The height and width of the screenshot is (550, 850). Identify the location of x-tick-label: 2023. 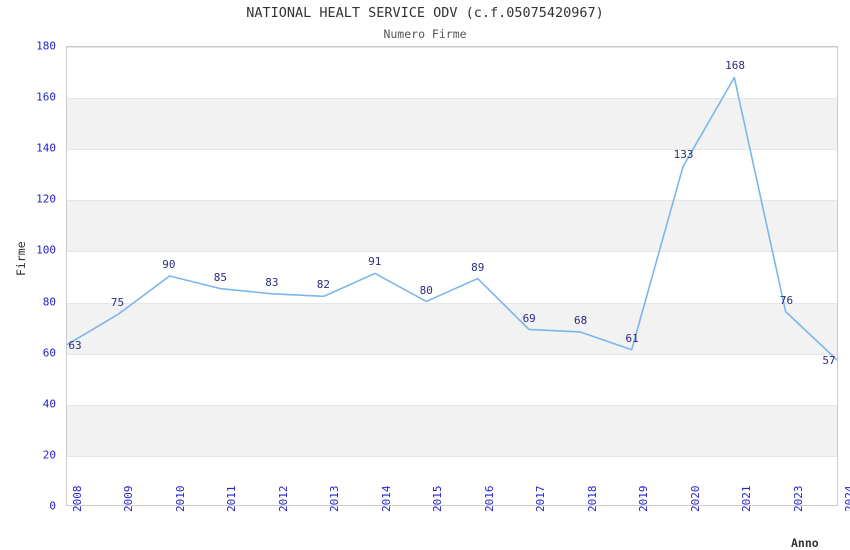
(798, 499).